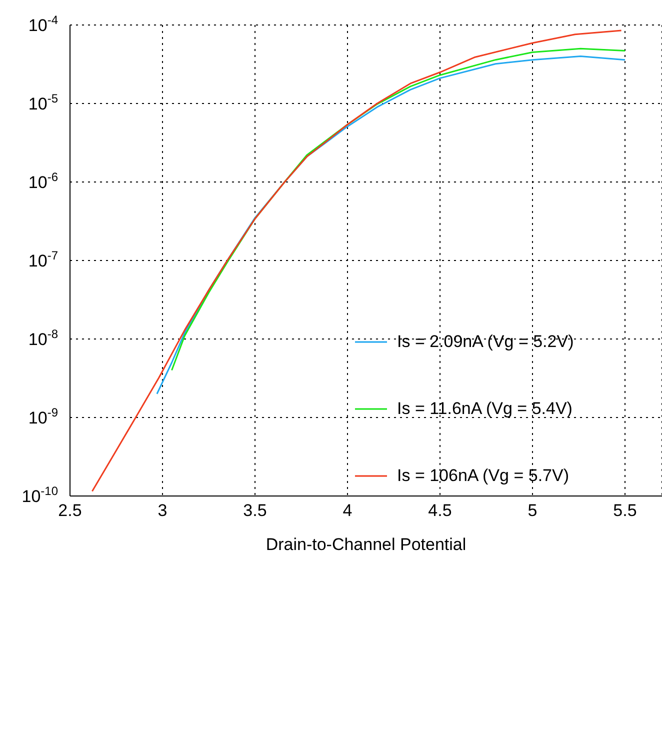 This screenshot has width=662, height=753. What do you see at coordinates (440, 510) in the screenshot?
I see `x-tick-label: 4.5` at bounding box center [440, 510].